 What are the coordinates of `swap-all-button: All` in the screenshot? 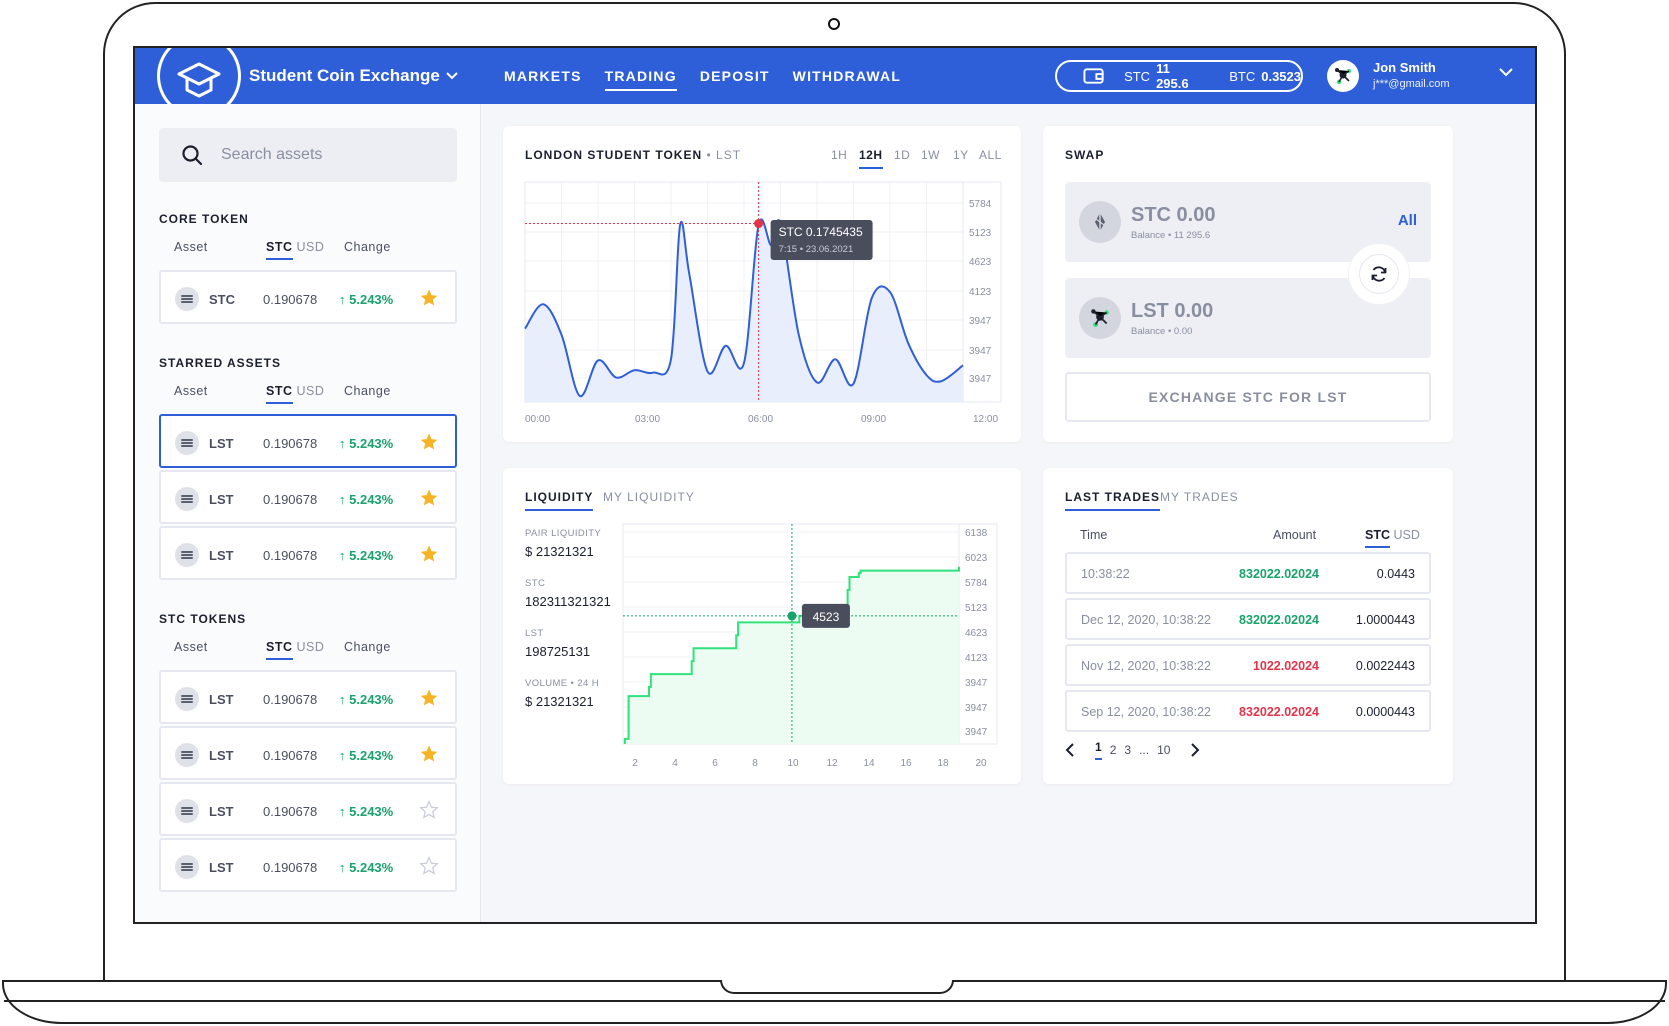 It's located at (1407, 220).